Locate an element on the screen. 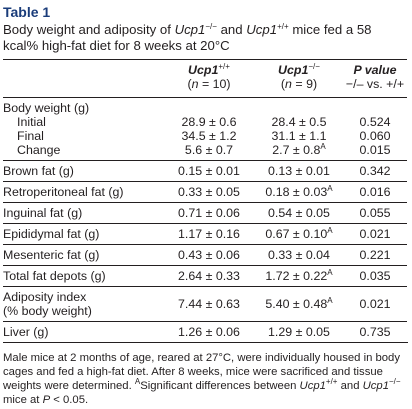 This screenshot has height=409, width=412. value: 0.524 is located at coordinates (375, 122).